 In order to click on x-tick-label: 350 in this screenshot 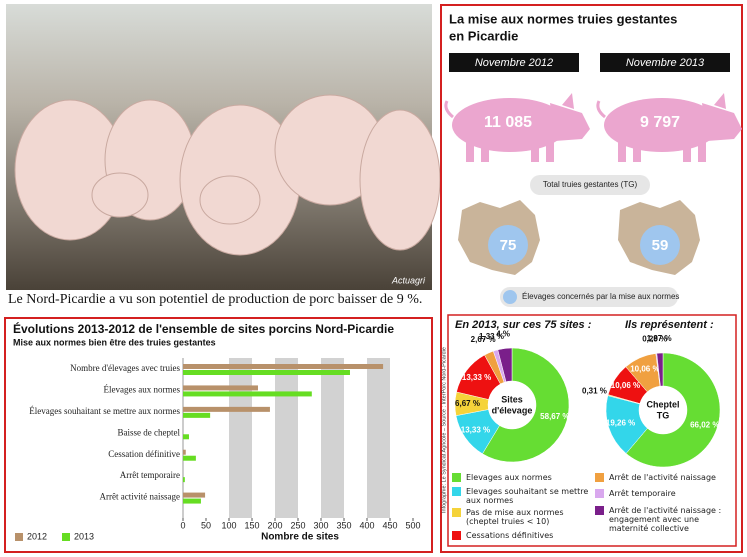, I will do `click(343, 525)`.